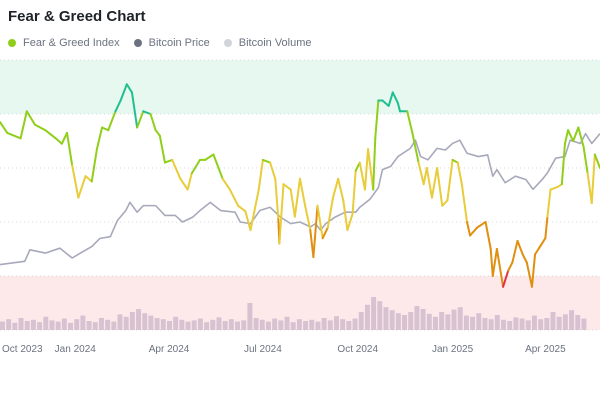 Image resolution: width=600 pixels, height=400 pixels. Describe the element at coordinates (263, 349) in the screenshot. I see `x-tick-label: Jul 2024` at that location.